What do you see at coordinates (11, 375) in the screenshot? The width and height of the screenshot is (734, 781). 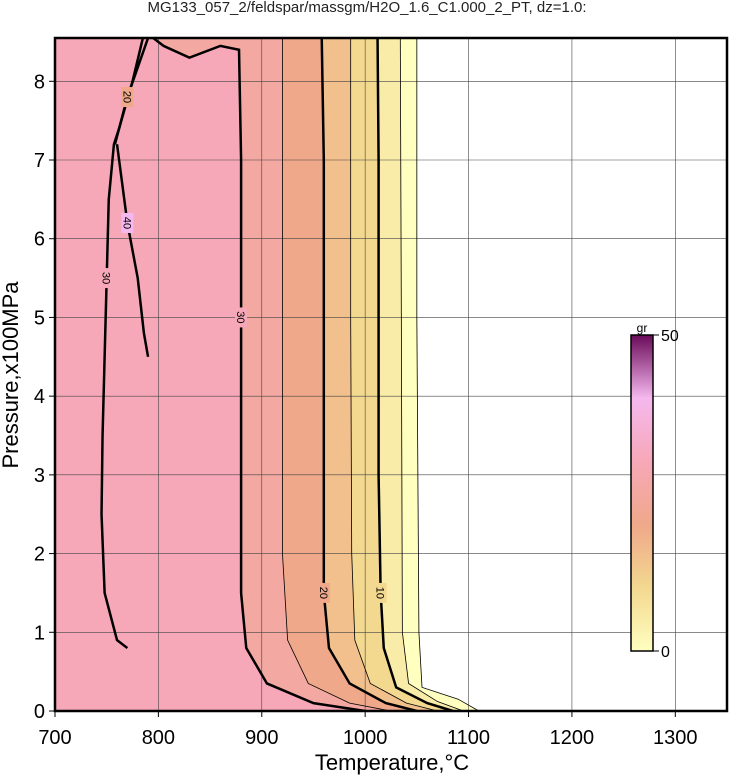 I see `y-axis-label: Pressure,x100MPa` at bounding box center [11, 375].